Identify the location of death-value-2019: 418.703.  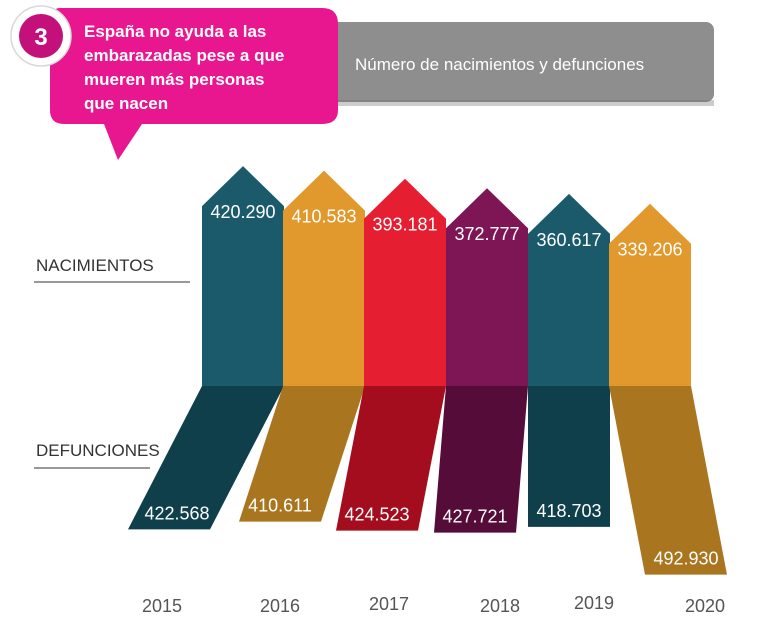
(568, 511).